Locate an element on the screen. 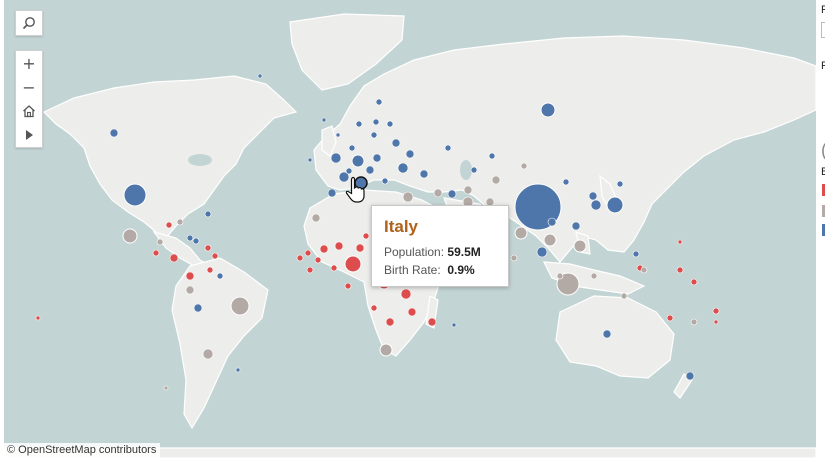 Image resolution: width=825 pixels, height=468 pixels. map-attribution: © OpenStreetMap contributors is located at coordinates (82, 450).